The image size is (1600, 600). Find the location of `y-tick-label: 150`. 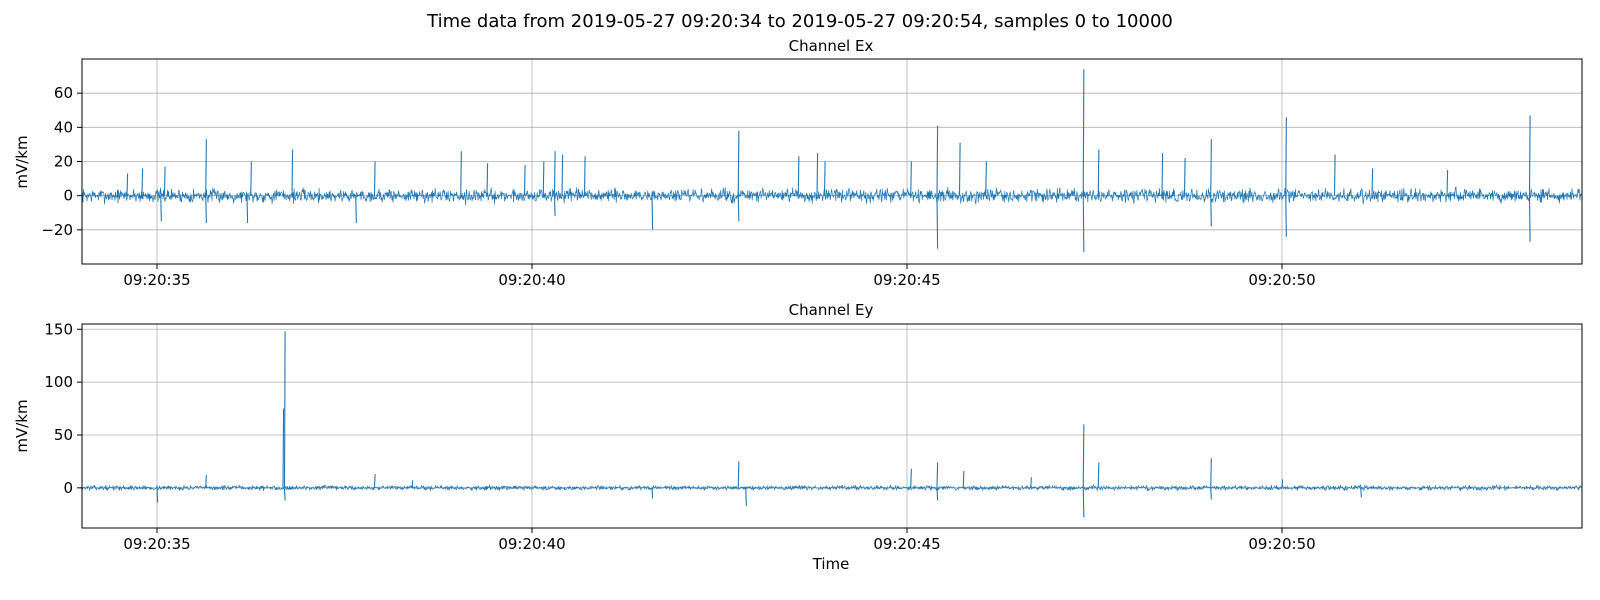

y-tick-label: 150 is located at coordinates (58, 329).